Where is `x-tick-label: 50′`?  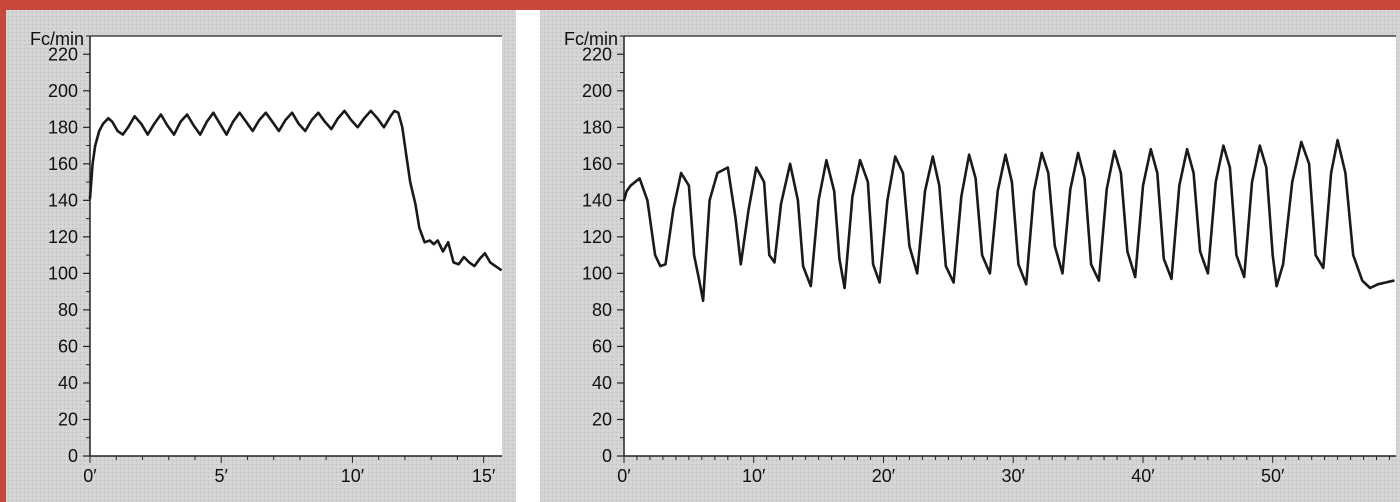
x-tick-label: 50′ is located at coordinates (1273, 476).